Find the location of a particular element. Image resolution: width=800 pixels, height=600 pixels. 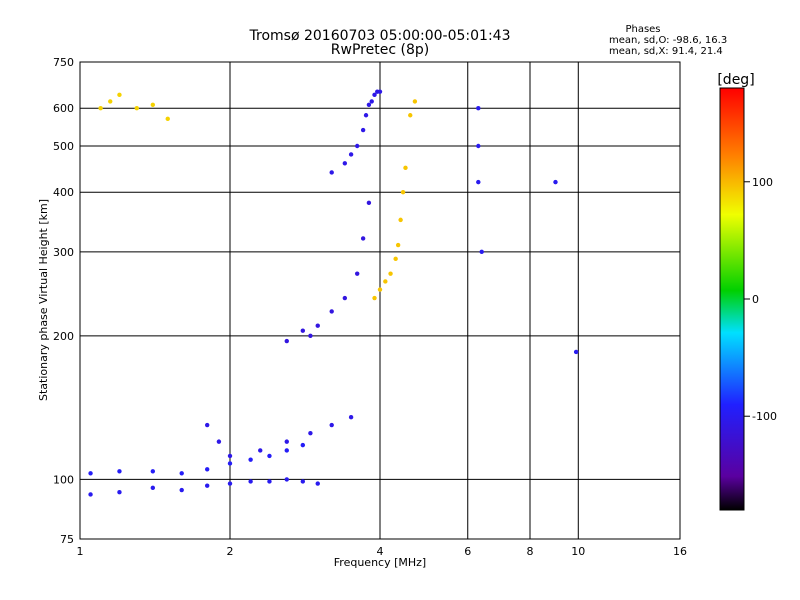

y-tick-label: 75 is located at coordinates (67, 539).